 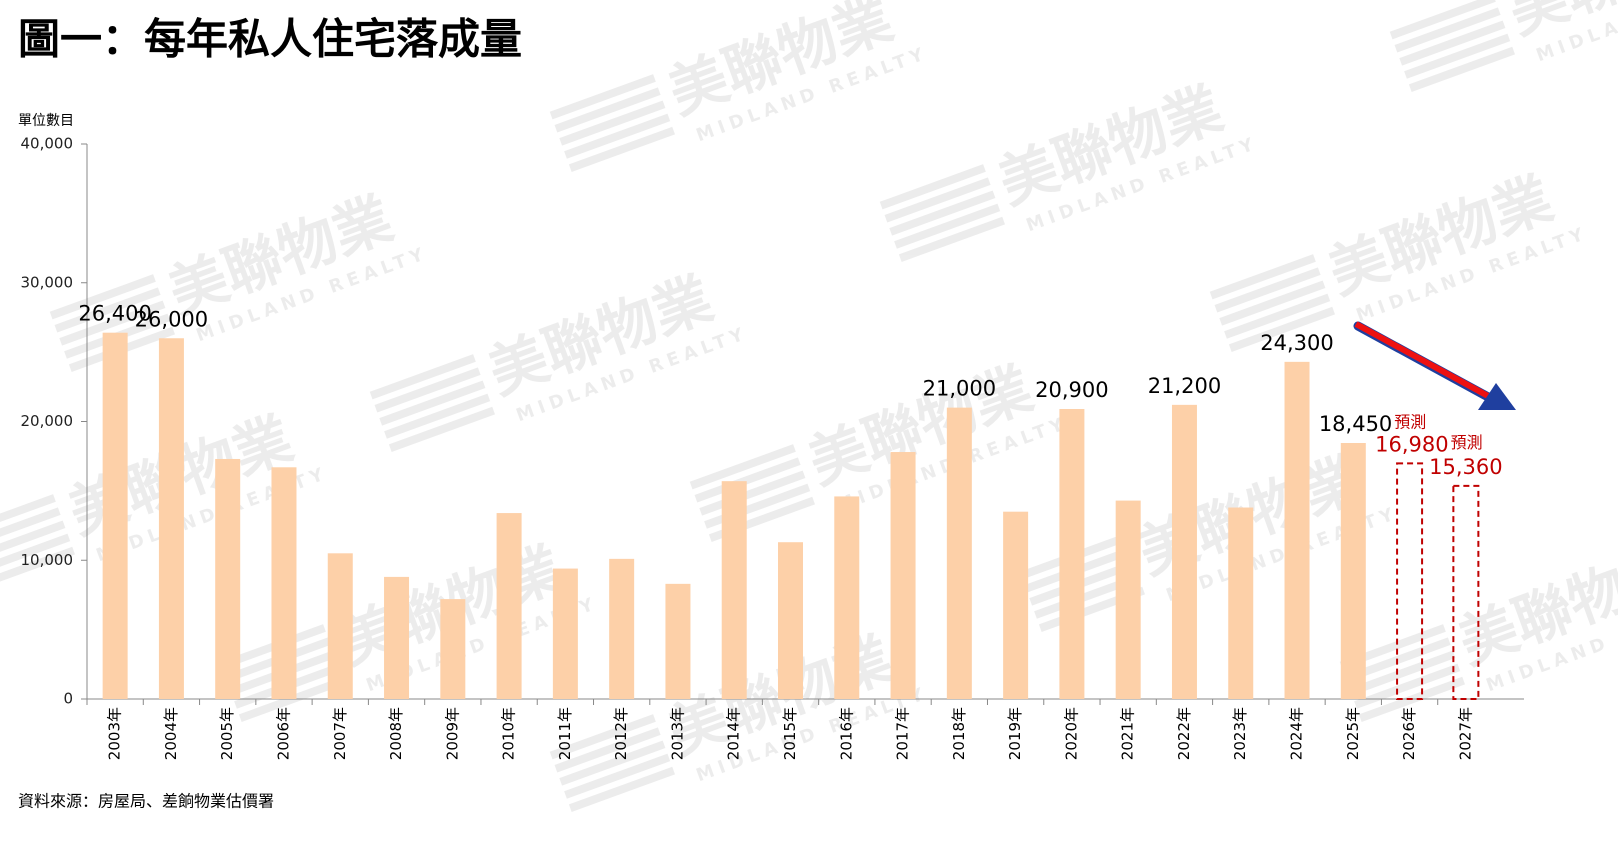 I want to click on x-tick-label: 2023年, so click(x=1240, y=733).